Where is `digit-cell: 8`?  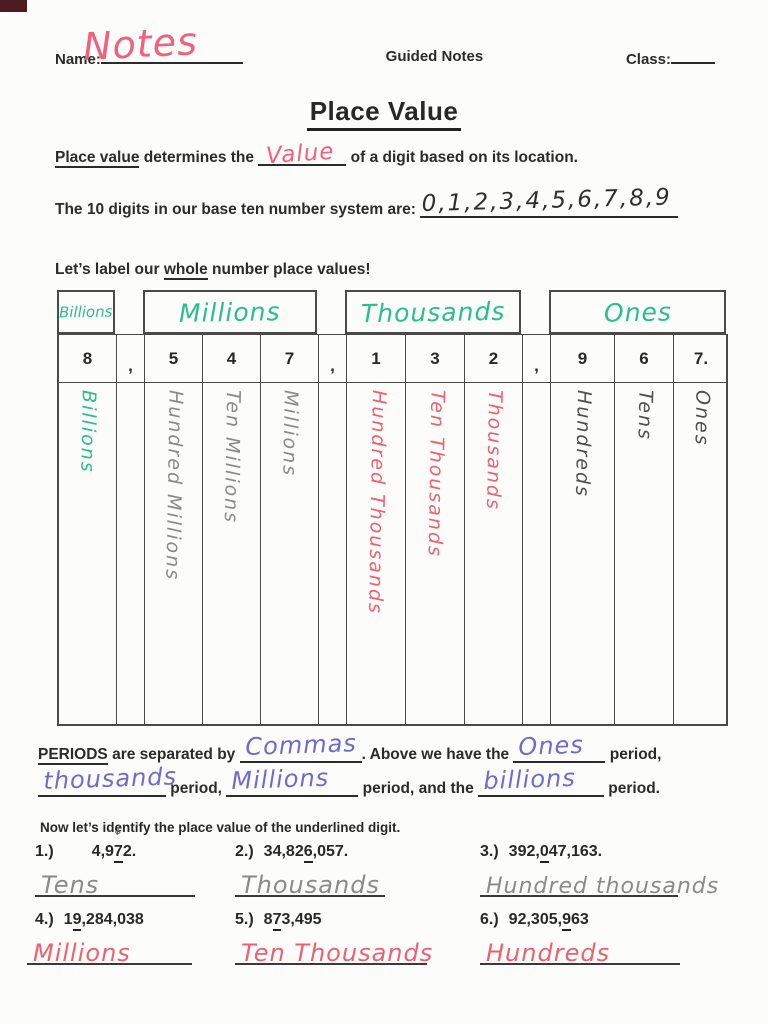
digit-cell: 8 is located at coordinates (88, 358).